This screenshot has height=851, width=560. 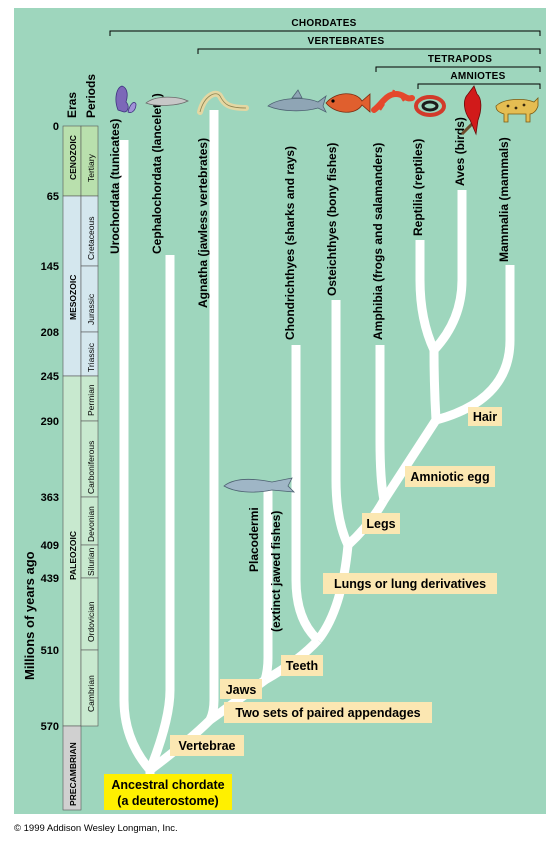 I want to click on chordates-label: Chordates, so click(x=323, y=23).